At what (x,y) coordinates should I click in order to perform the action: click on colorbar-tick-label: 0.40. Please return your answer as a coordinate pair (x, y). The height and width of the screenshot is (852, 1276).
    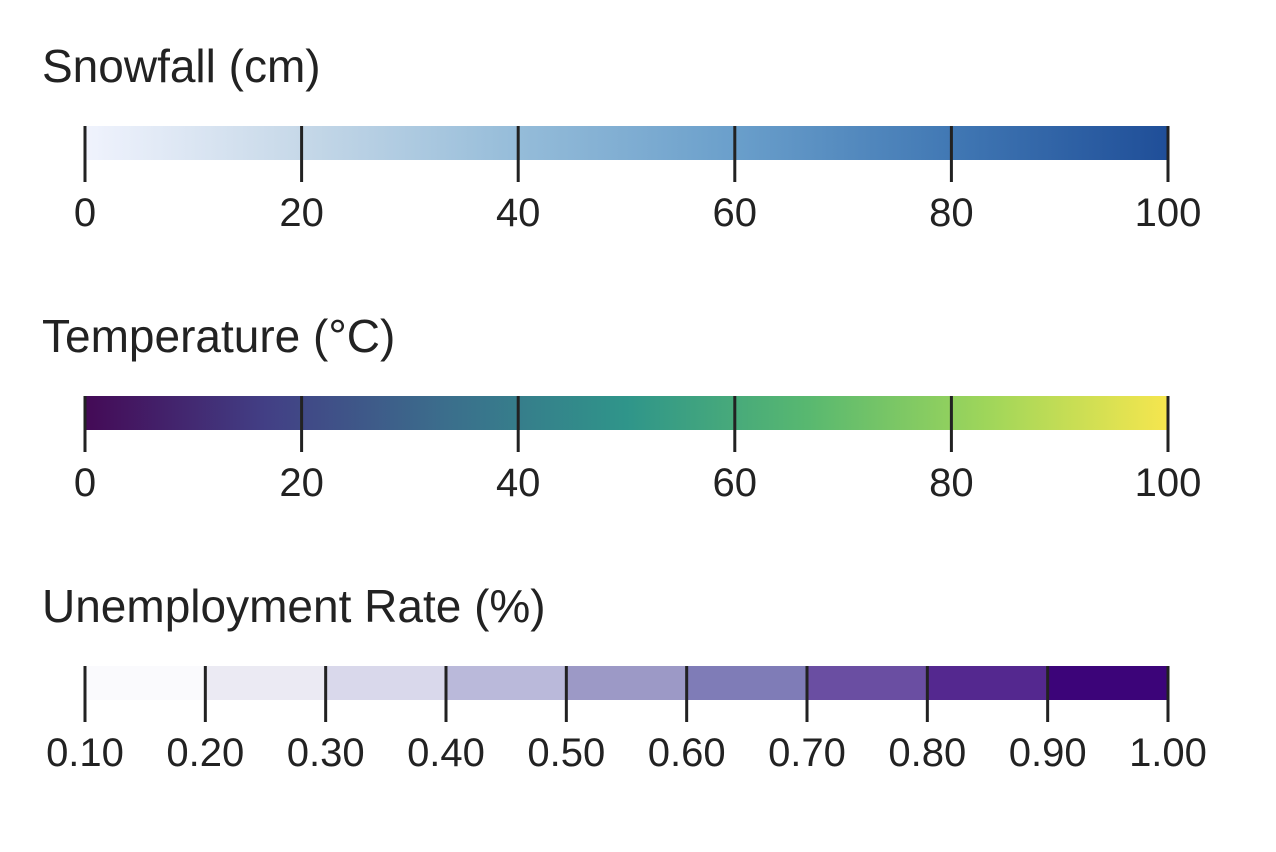
    Looking at the image, I should click on (446, 753).